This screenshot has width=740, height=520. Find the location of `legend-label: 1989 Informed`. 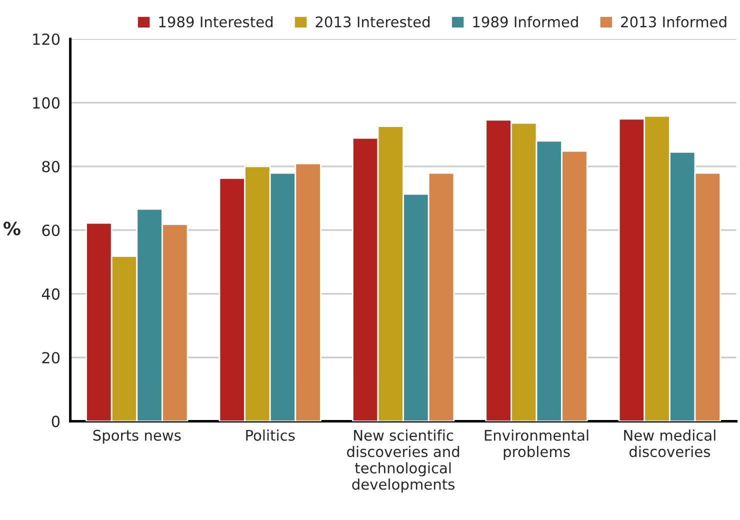

legend-label: 1989 Informed is located at coordinates (525, 22).